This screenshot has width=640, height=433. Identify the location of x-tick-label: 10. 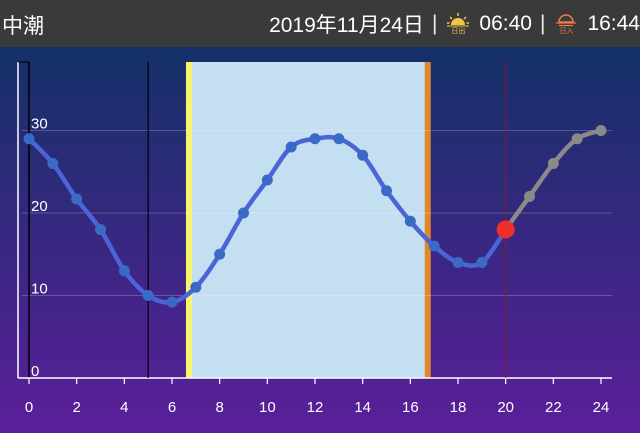
(267, 407).